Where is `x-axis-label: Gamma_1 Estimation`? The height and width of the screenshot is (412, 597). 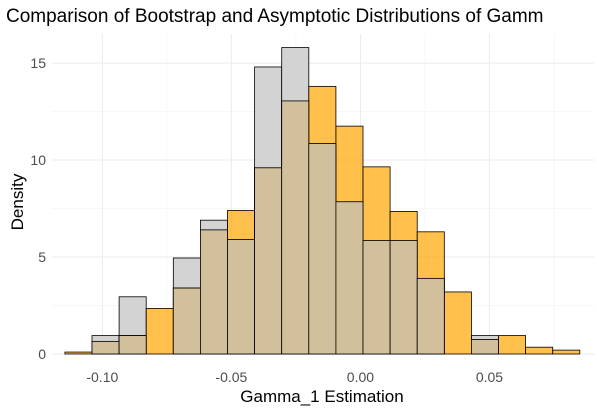 x-axis-label: Gamma_1 Estimation is located at coordinates (321, 396).